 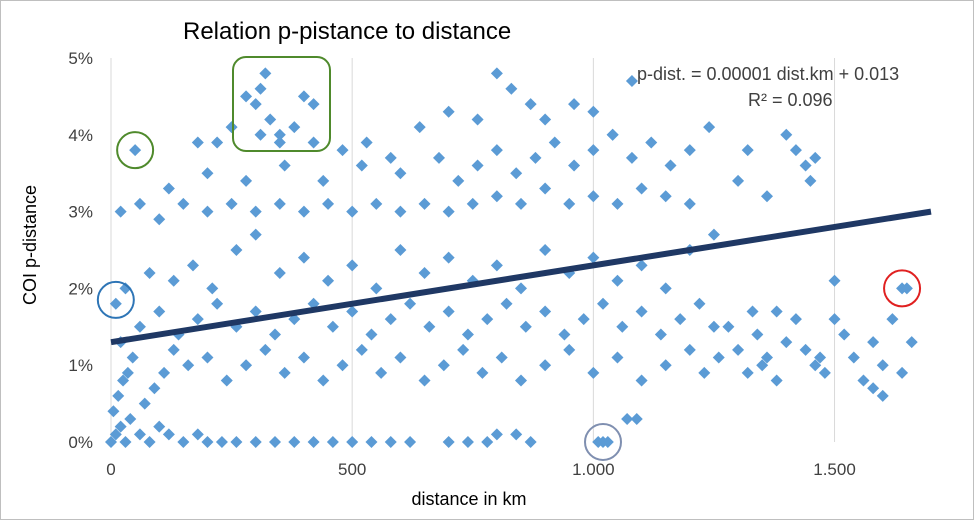 I want to click on y-tick-label: 0%, so click(x=80, y=442).